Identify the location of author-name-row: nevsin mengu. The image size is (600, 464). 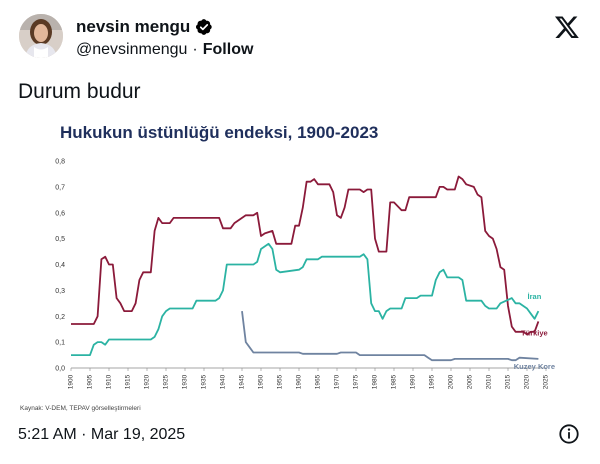
(144, 27).